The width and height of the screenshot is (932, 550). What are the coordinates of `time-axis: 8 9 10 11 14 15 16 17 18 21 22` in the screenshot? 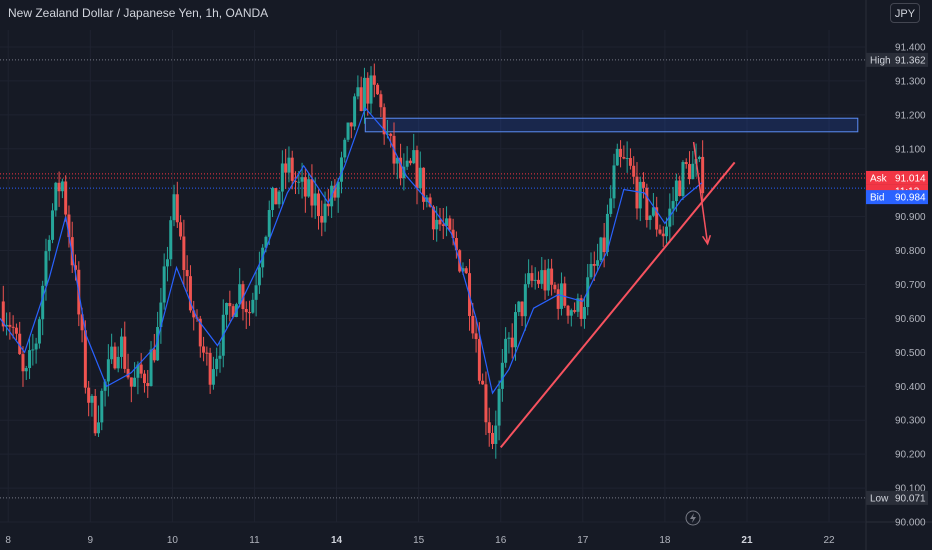 It's located at (420, 540).